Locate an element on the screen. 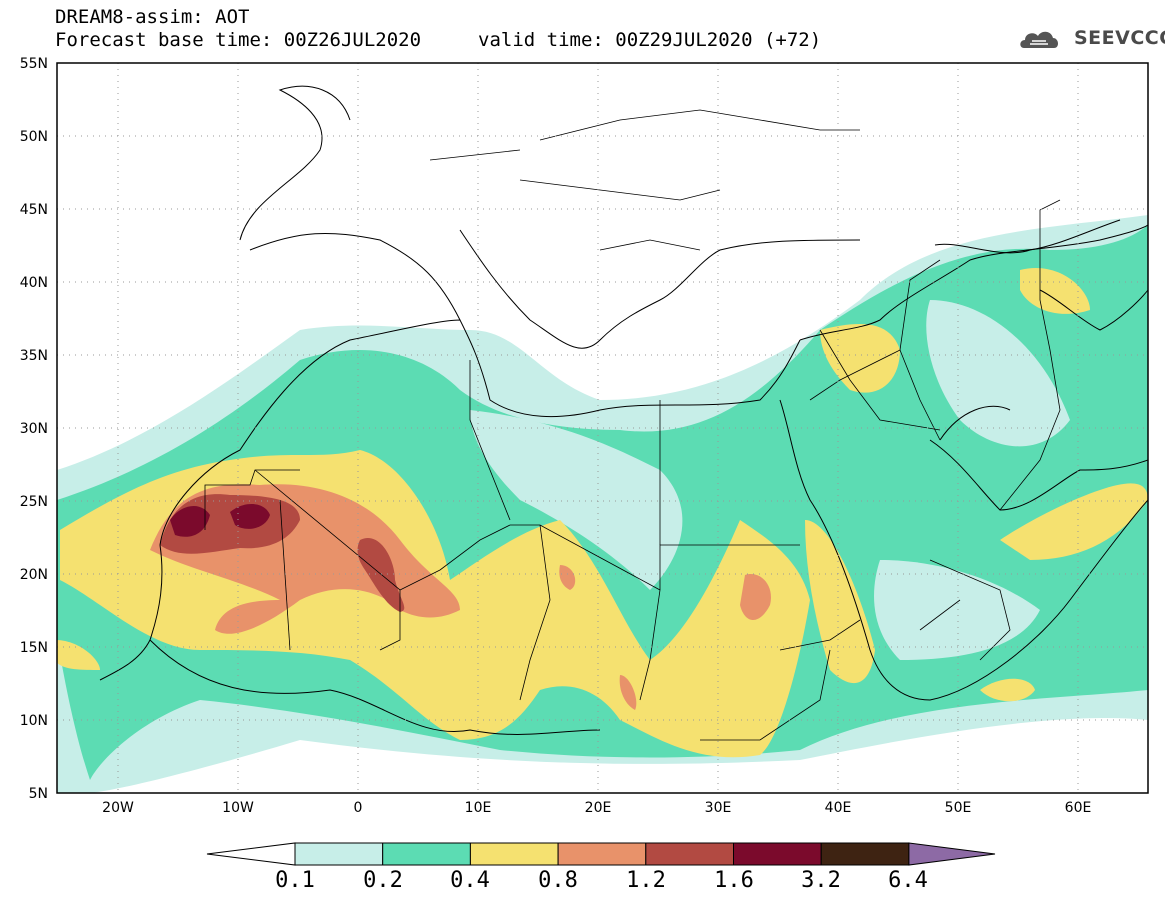  lat-tick: 5N is located at coordinates (38, 794).